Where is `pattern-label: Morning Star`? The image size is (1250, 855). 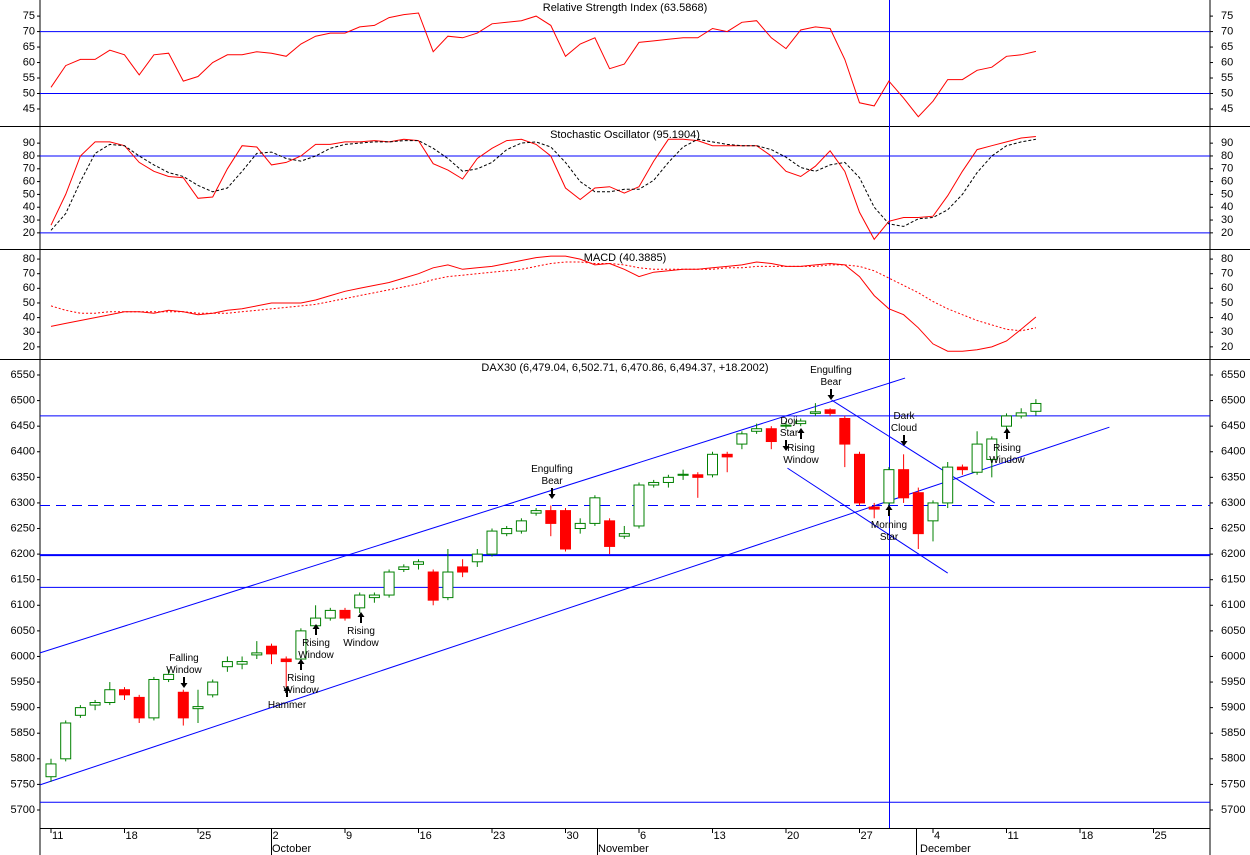
pattern-label: Morning Star is located at coordinates (889, 531).